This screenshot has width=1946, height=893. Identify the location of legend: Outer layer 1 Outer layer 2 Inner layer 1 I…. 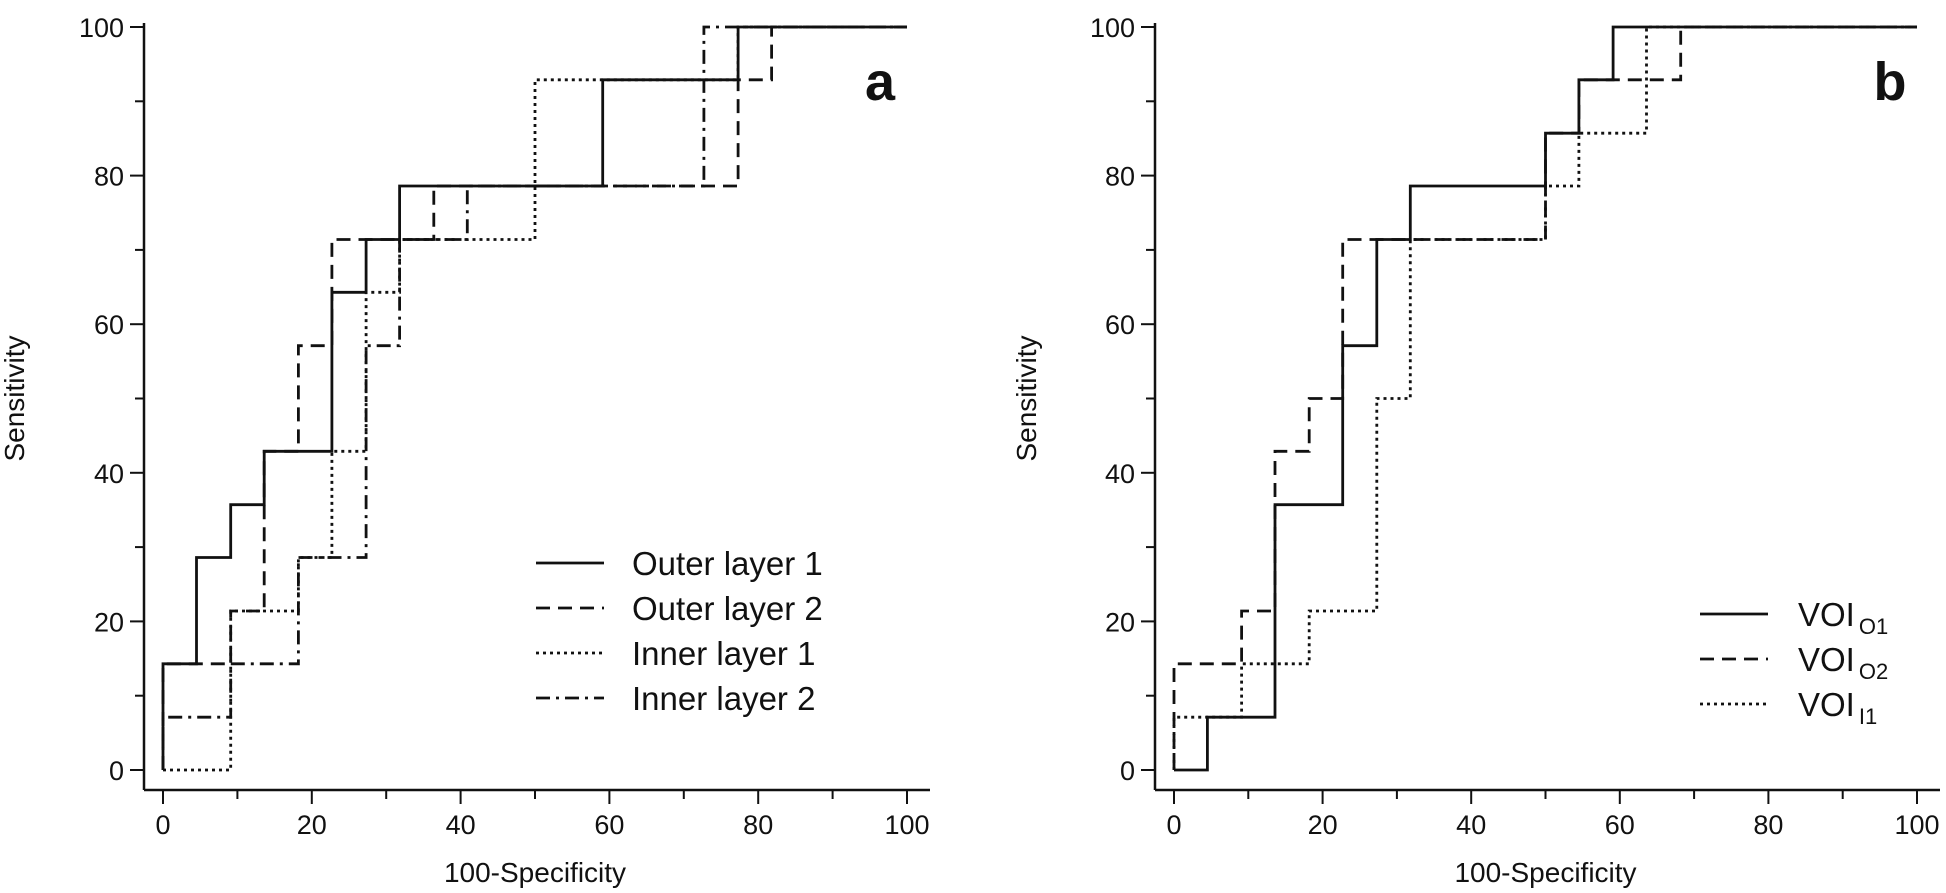
(679, 631).